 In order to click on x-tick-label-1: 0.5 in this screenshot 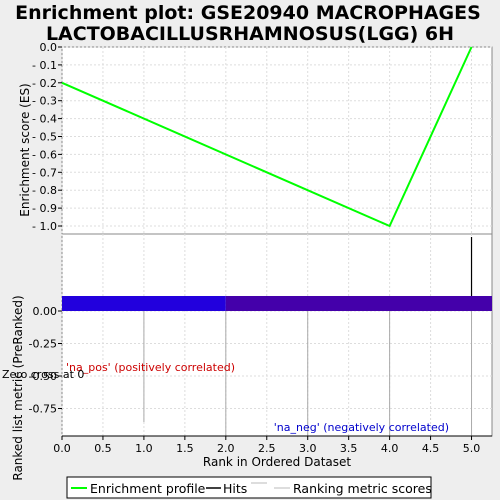, I will do `click(103, 448)`.